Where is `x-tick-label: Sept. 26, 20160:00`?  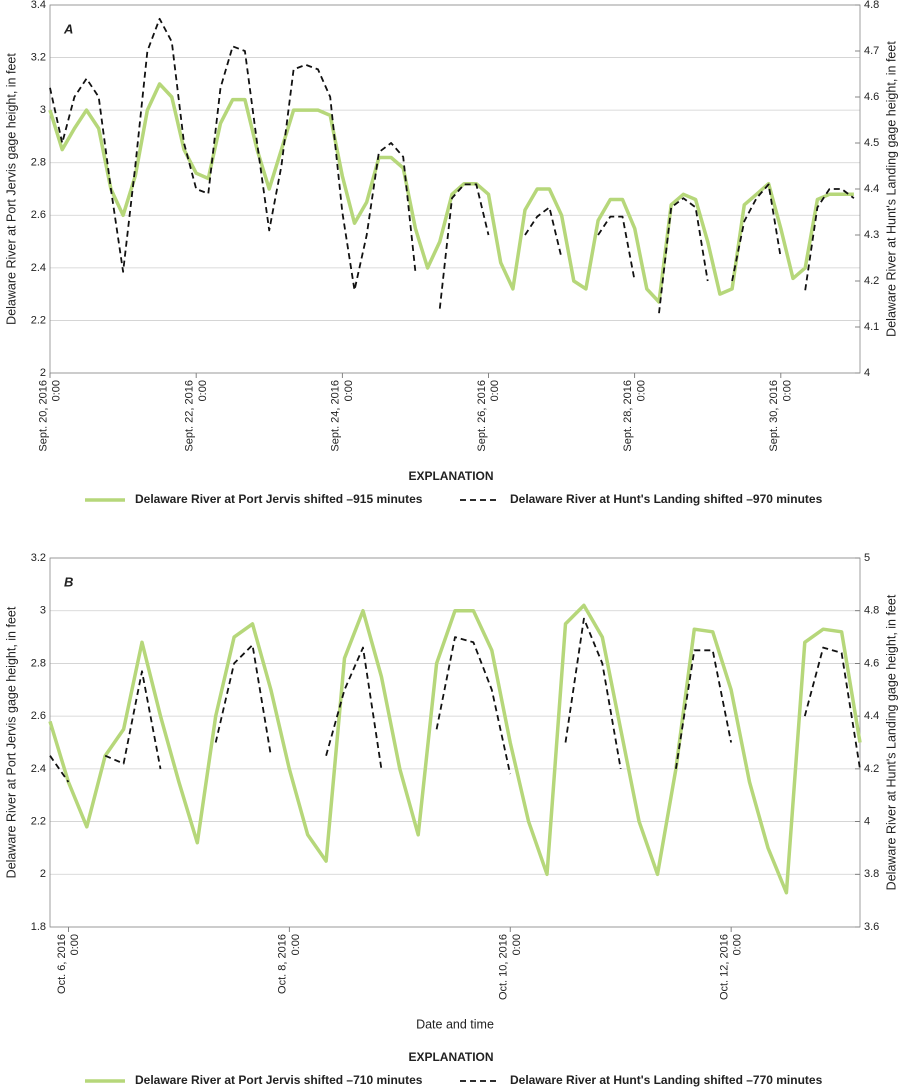 x-tick-label: Sept. 26, 20160:00 is located at coordinates (488, 416).